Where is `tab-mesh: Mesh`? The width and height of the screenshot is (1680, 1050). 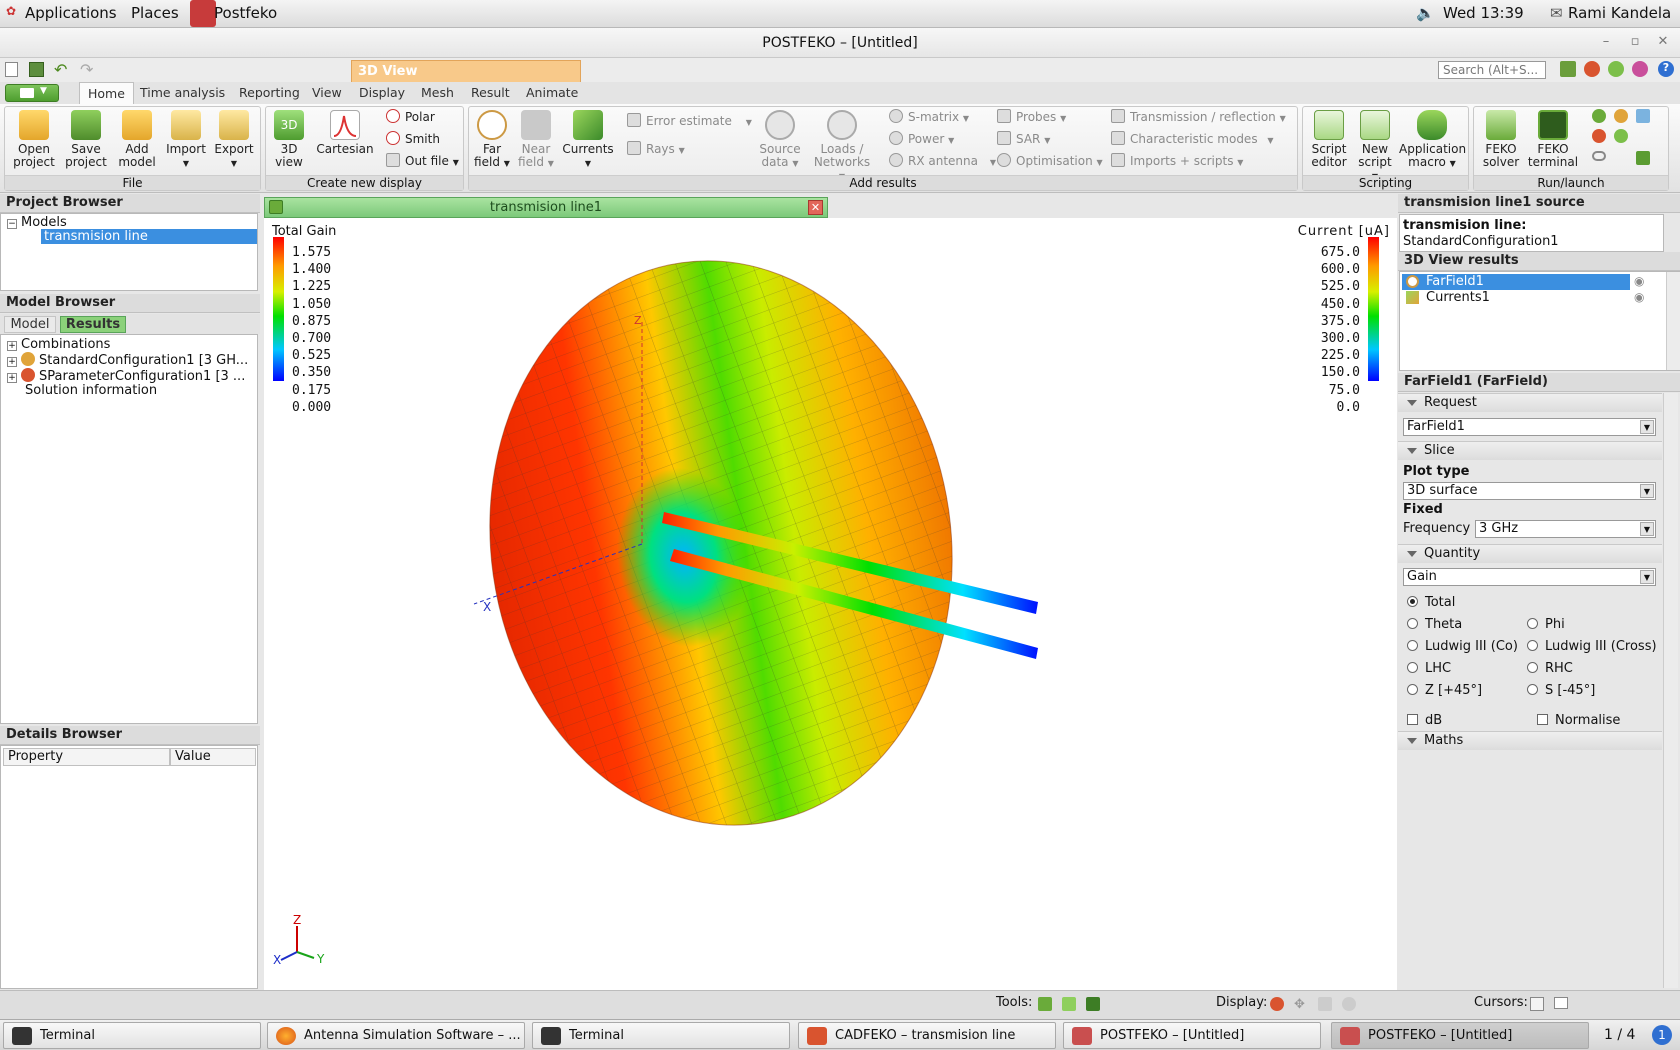 tab-mesh: Mesh is located at coordinates (437, 92).